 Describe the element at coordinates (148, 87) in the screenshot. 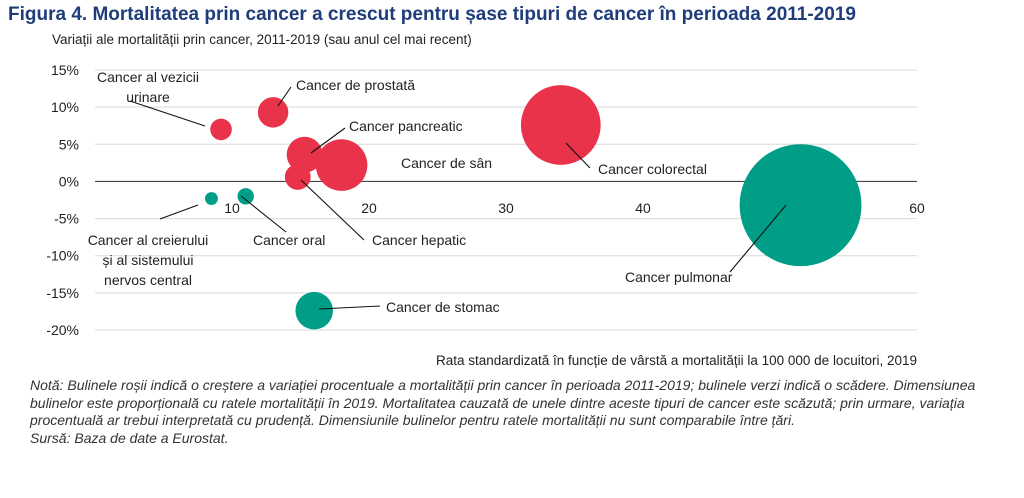

I see `bubble-label: Cancer al vezicii urinare` at that location.